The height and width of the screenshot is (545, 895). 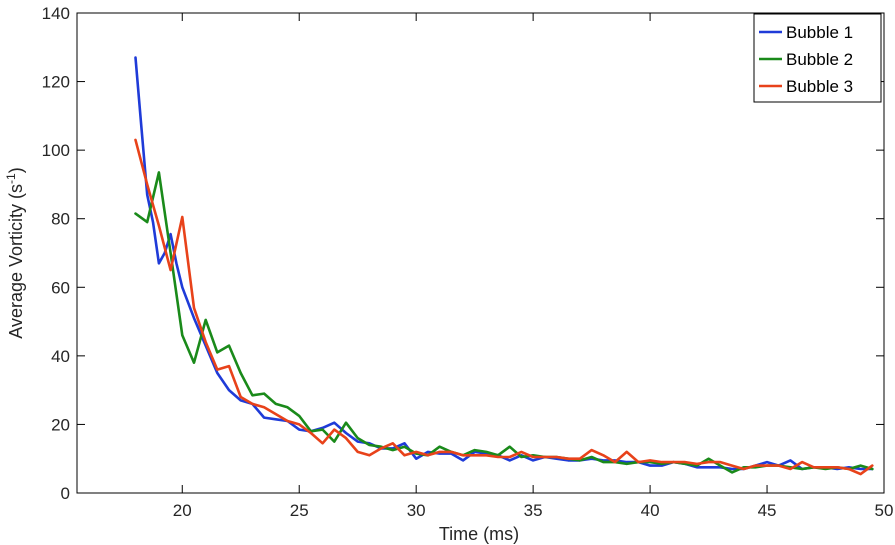 What do you see at coordinates (884, 510) in the screenshot?
I see `x-tick-label: 50` at bounding box center [884, 510].